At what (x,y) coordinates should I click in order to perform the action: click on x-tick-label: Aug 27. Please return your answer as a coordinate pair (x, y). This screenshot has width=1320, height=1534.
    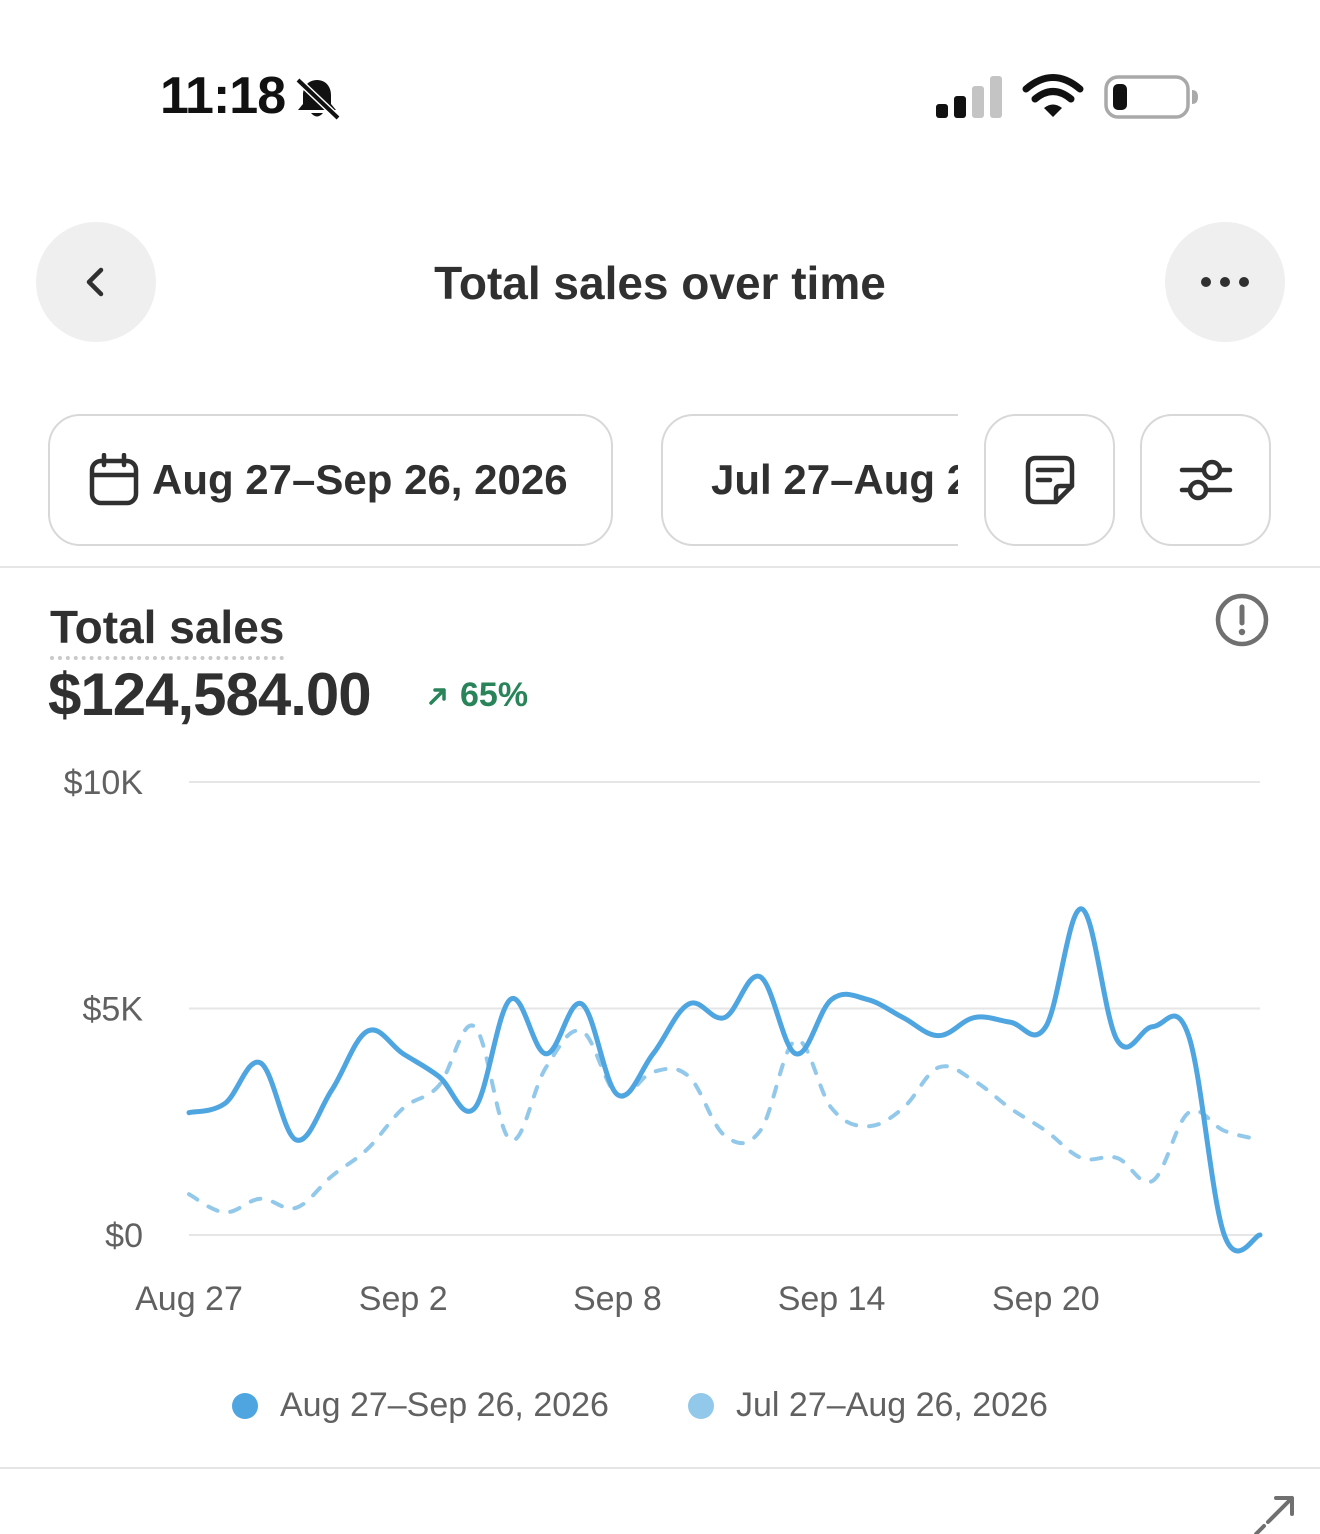
    Looking at the image, I should click on (189, 1299).